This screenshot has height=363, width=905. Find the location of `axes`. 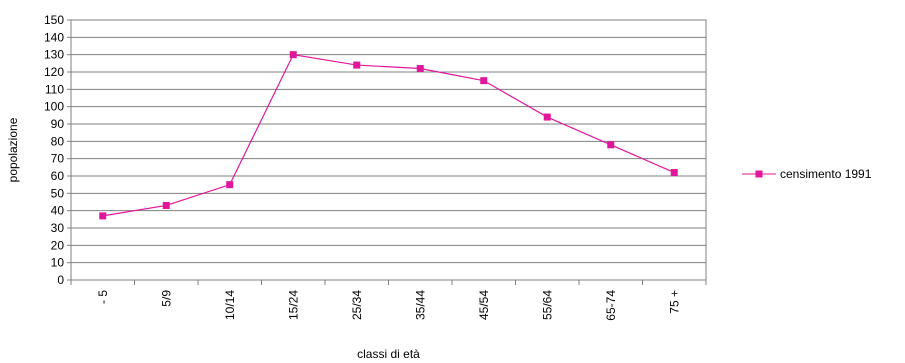

axes is located at coordinates (388, 282).